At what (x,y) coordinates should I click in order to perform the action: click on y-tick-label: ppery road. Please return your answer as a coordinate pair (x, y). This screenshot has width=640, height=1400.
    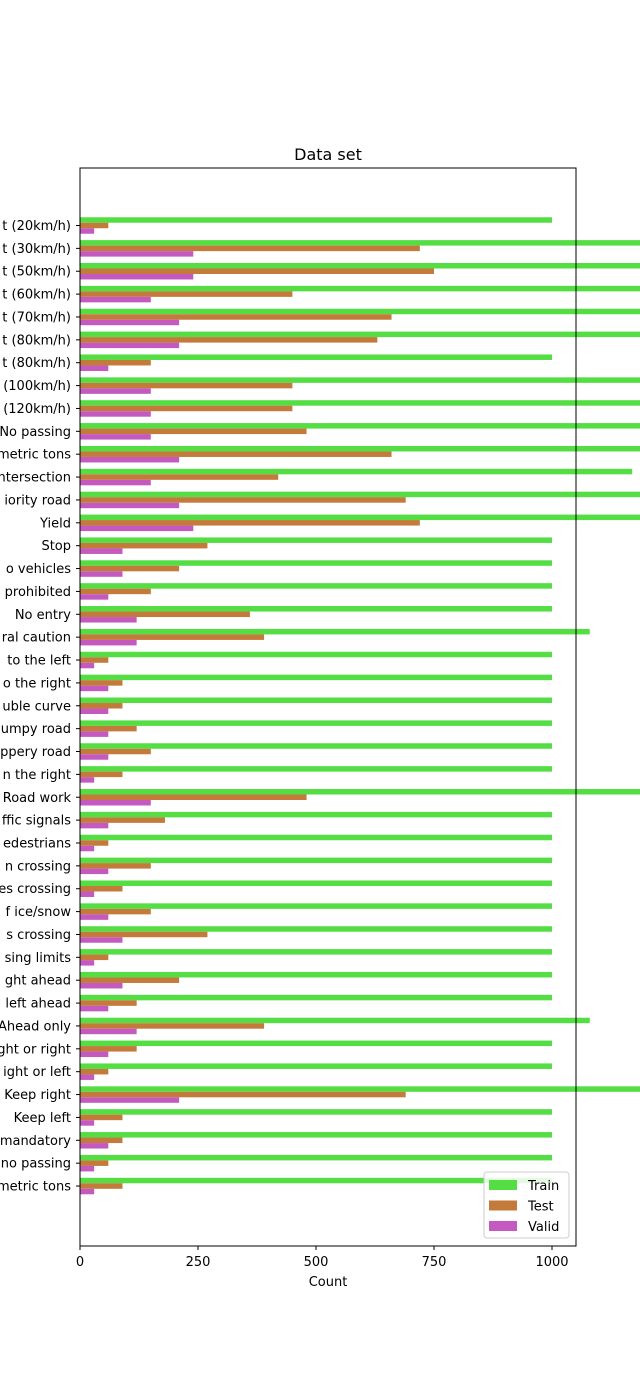
    Looking at the image, I should click on (35, 752).